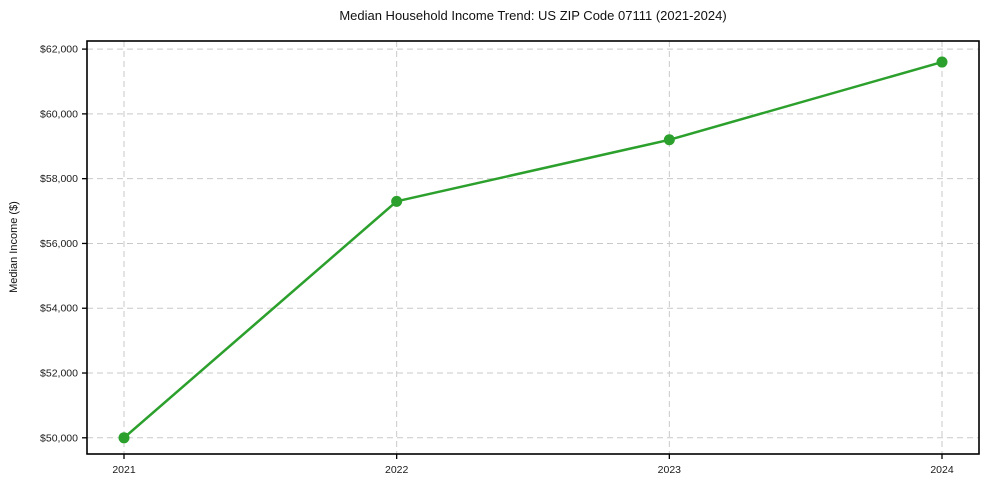 This screenshot has height=490, width=989. Describe the element at coordinates (14, 247) in the screenshot. I see `y-axis-label: Median Income ($)` at that location.